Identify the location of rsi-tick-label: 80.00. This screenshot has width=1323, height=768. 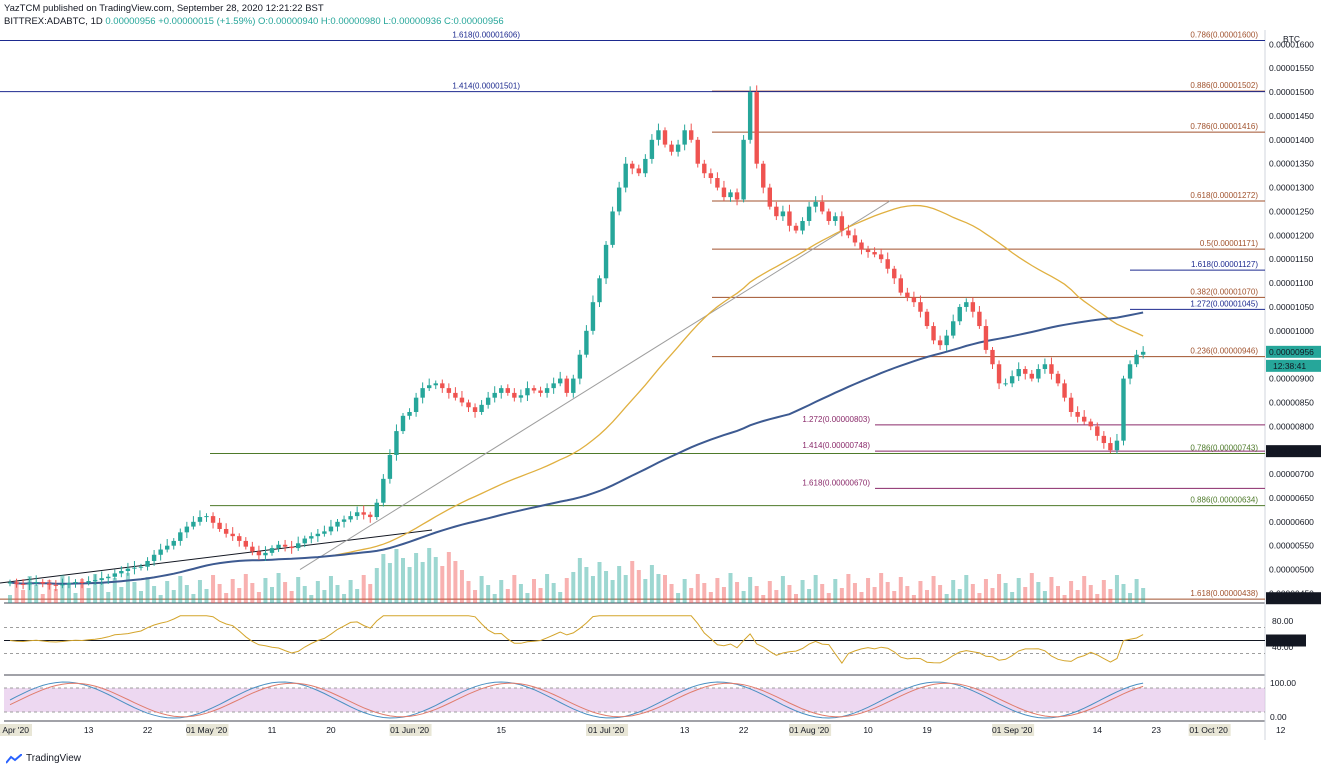
(1283, 621).